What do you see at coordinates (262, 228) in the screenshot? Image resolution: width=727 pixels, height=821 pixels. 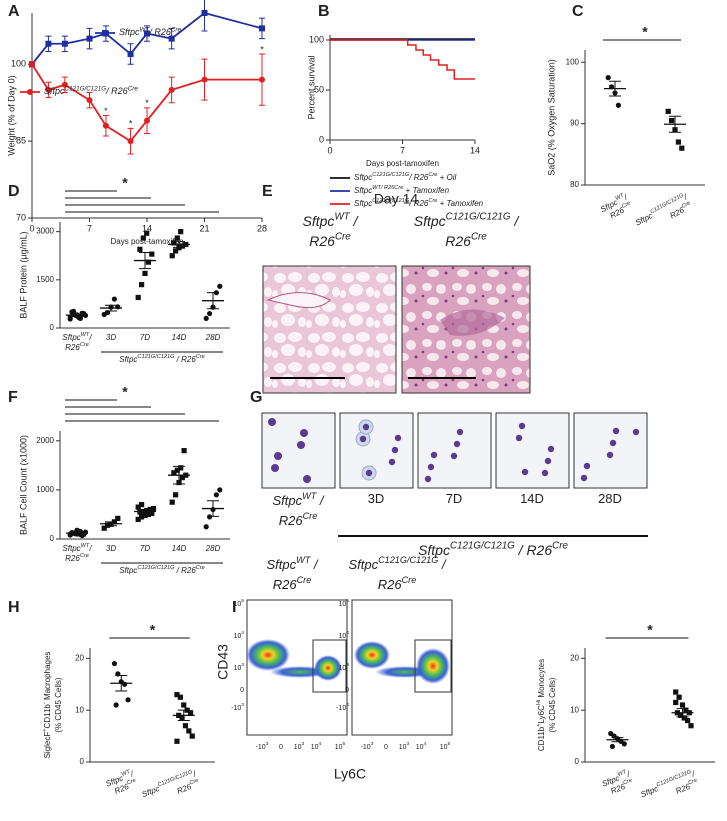 I see `x-tick-label: 28` at bounding box center [262, 228].